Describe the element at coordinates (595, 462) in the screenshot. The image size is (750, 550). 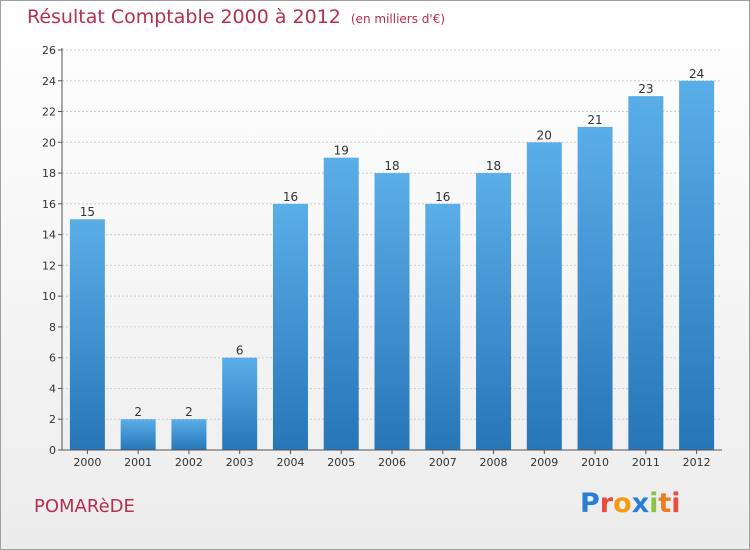
I see `x-tick-label-2010: 2010` at that location.